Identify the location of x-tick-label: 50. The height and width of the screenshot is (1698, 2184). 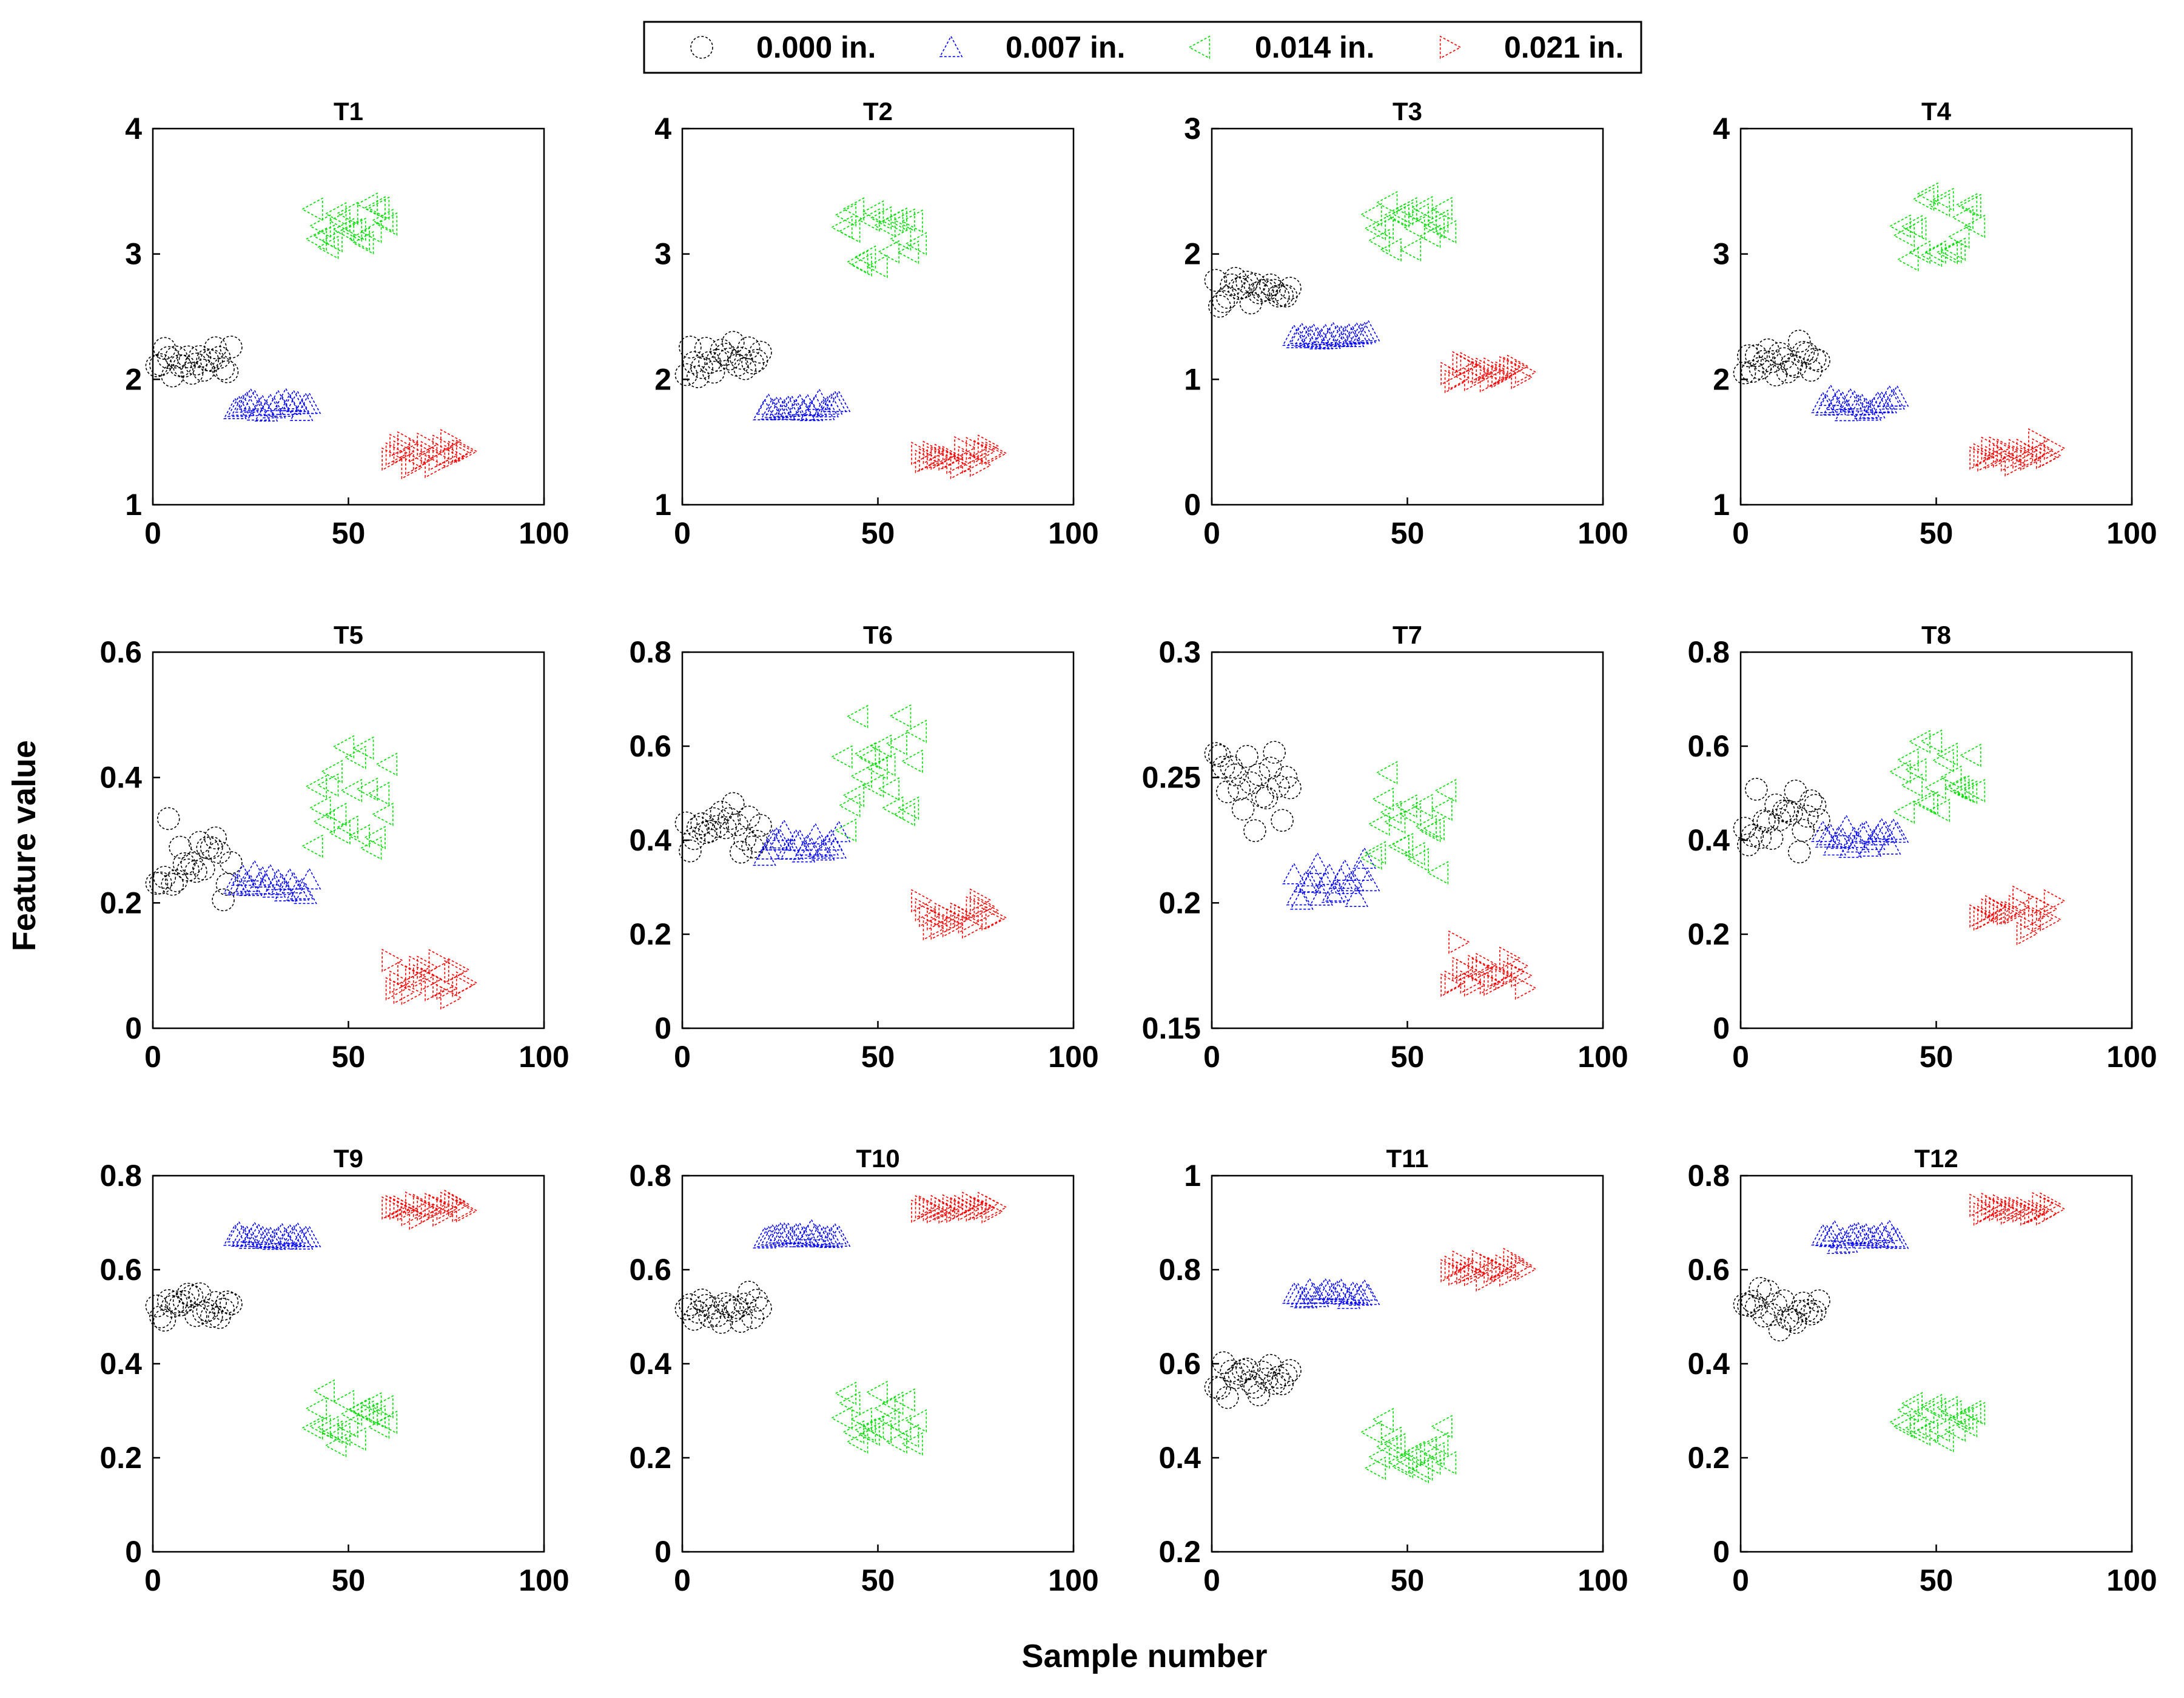
(878, 1580).